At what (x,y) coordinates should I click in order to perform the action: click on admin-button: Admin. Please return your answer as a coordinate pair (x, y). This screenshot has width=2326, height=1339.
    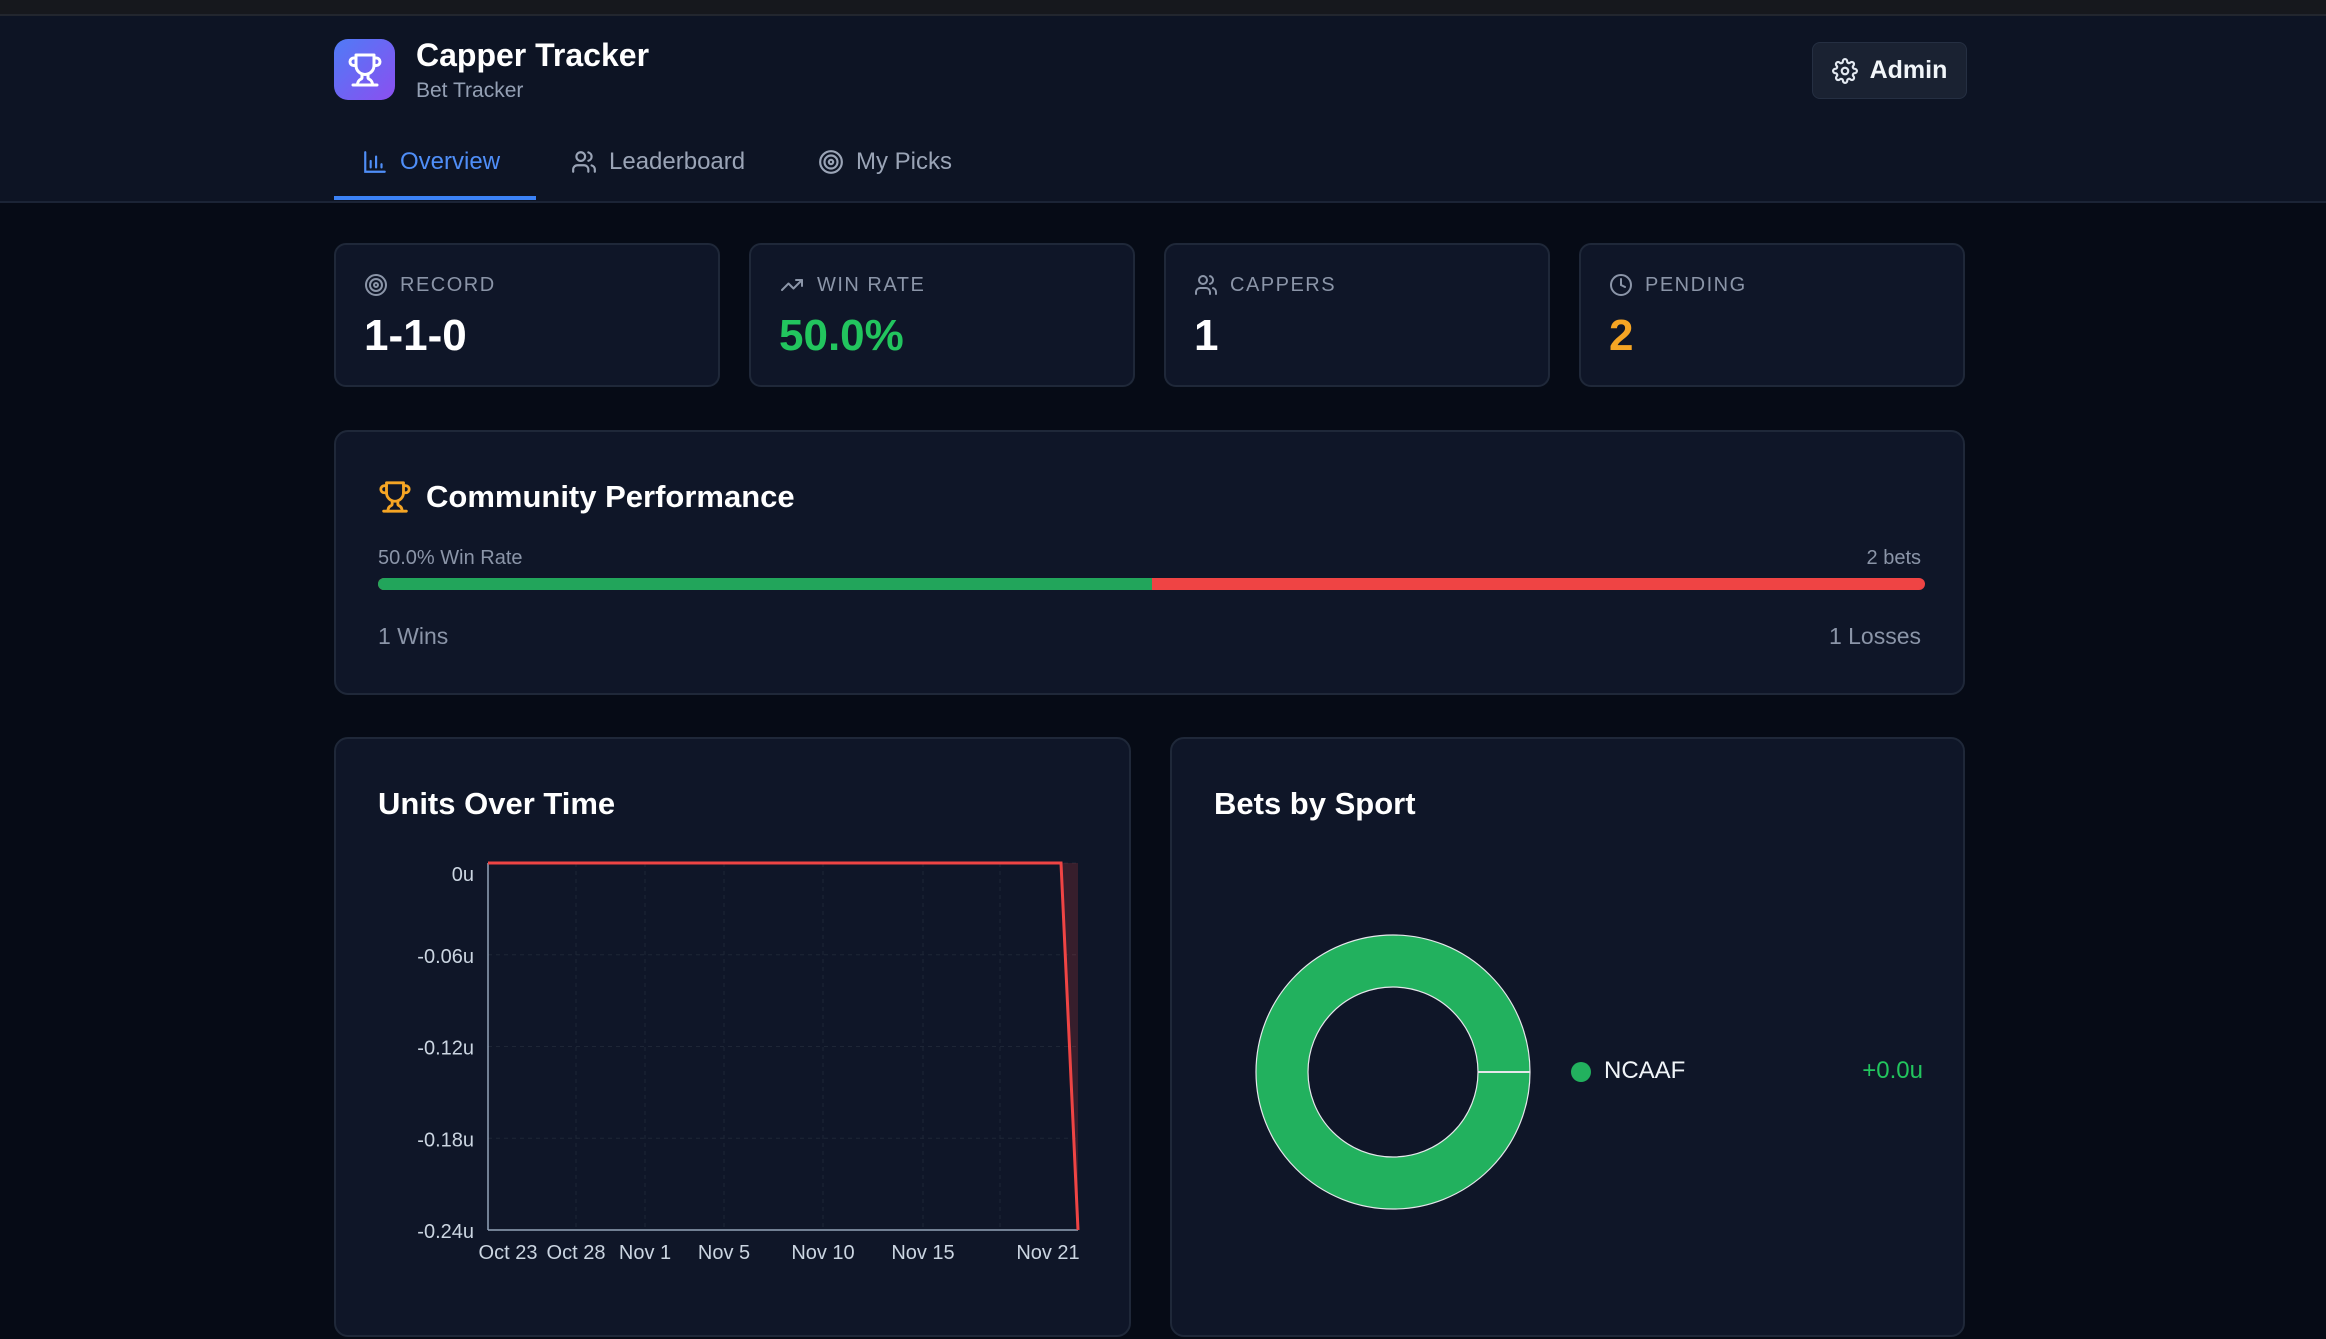
    Looking at the image, I should click on (1889, 70).